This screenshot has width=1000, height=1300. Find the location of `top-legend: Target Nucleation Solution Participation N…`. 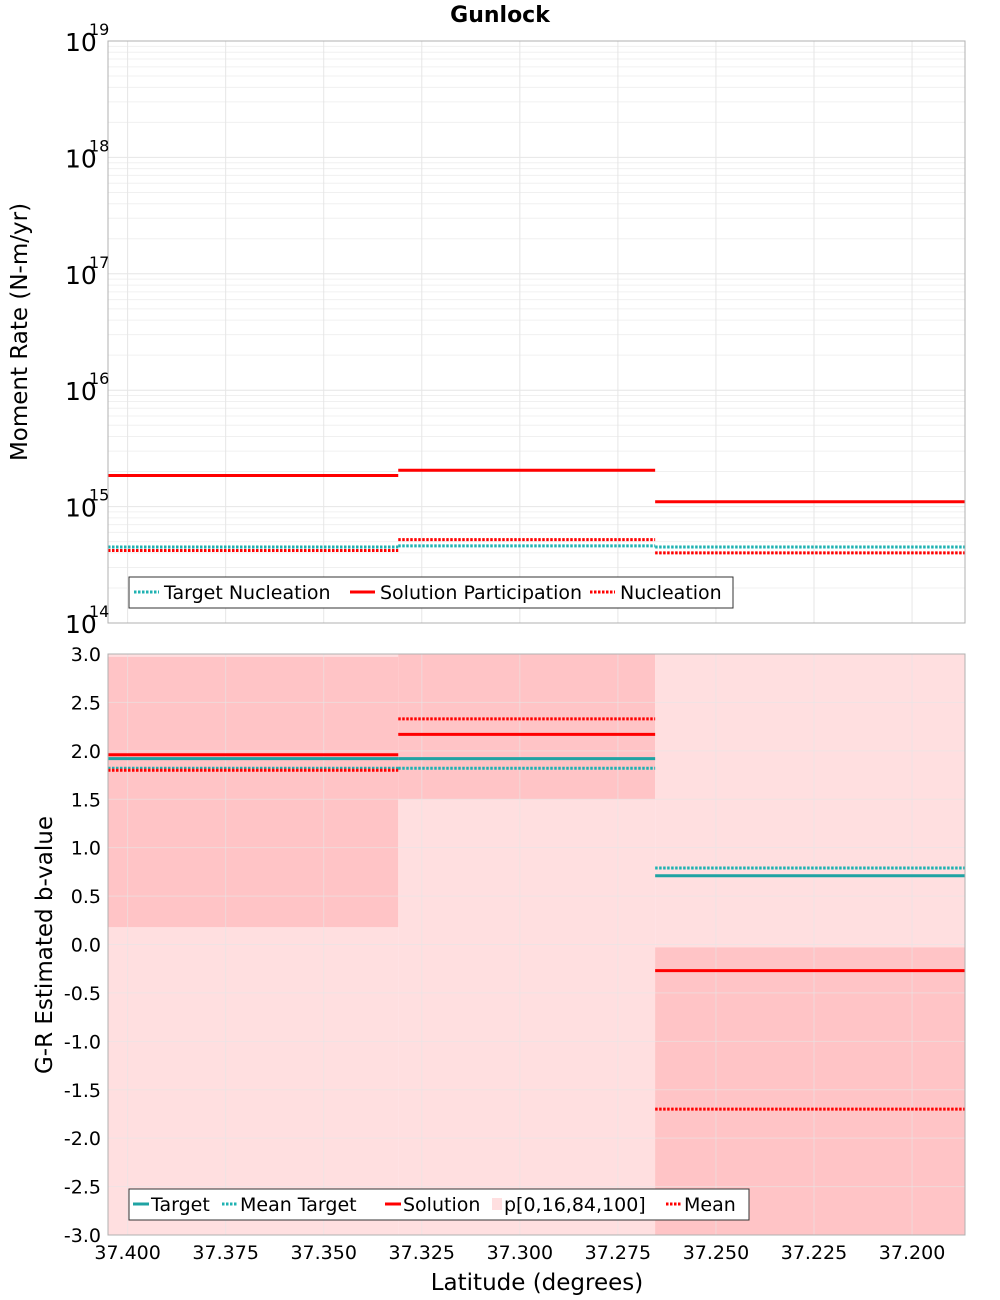

top-legend: Target Nucleation Solution Participation N… is located at coordinates (431, 592).